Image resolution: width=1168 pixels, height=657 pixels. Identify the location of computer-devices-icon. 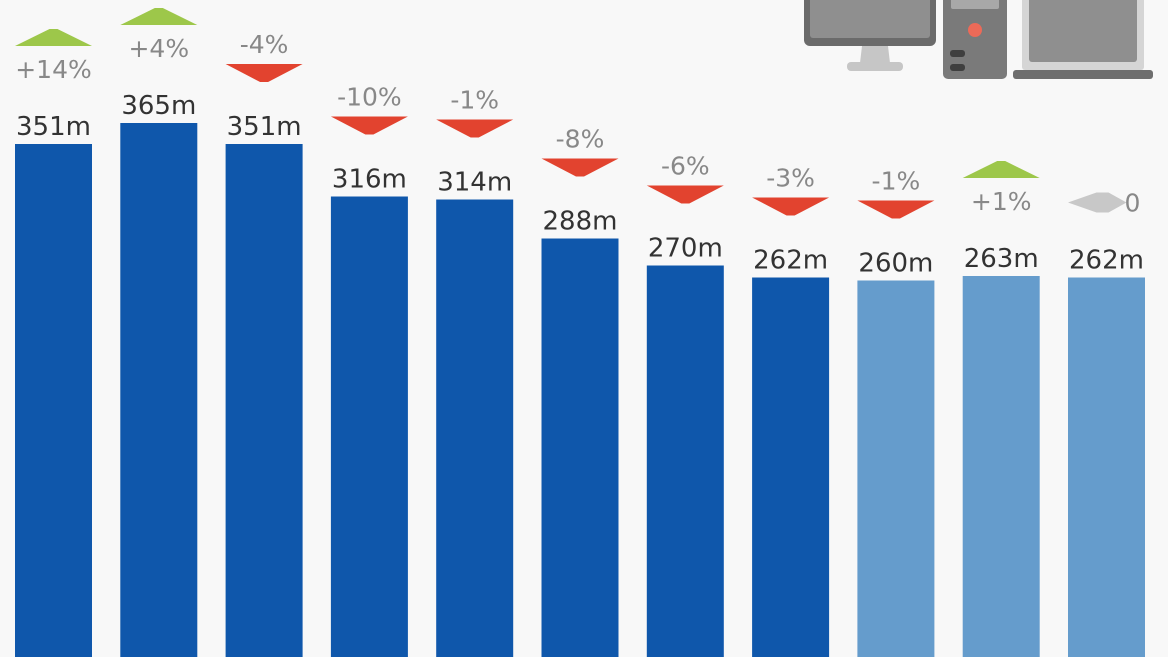
(978, 39).